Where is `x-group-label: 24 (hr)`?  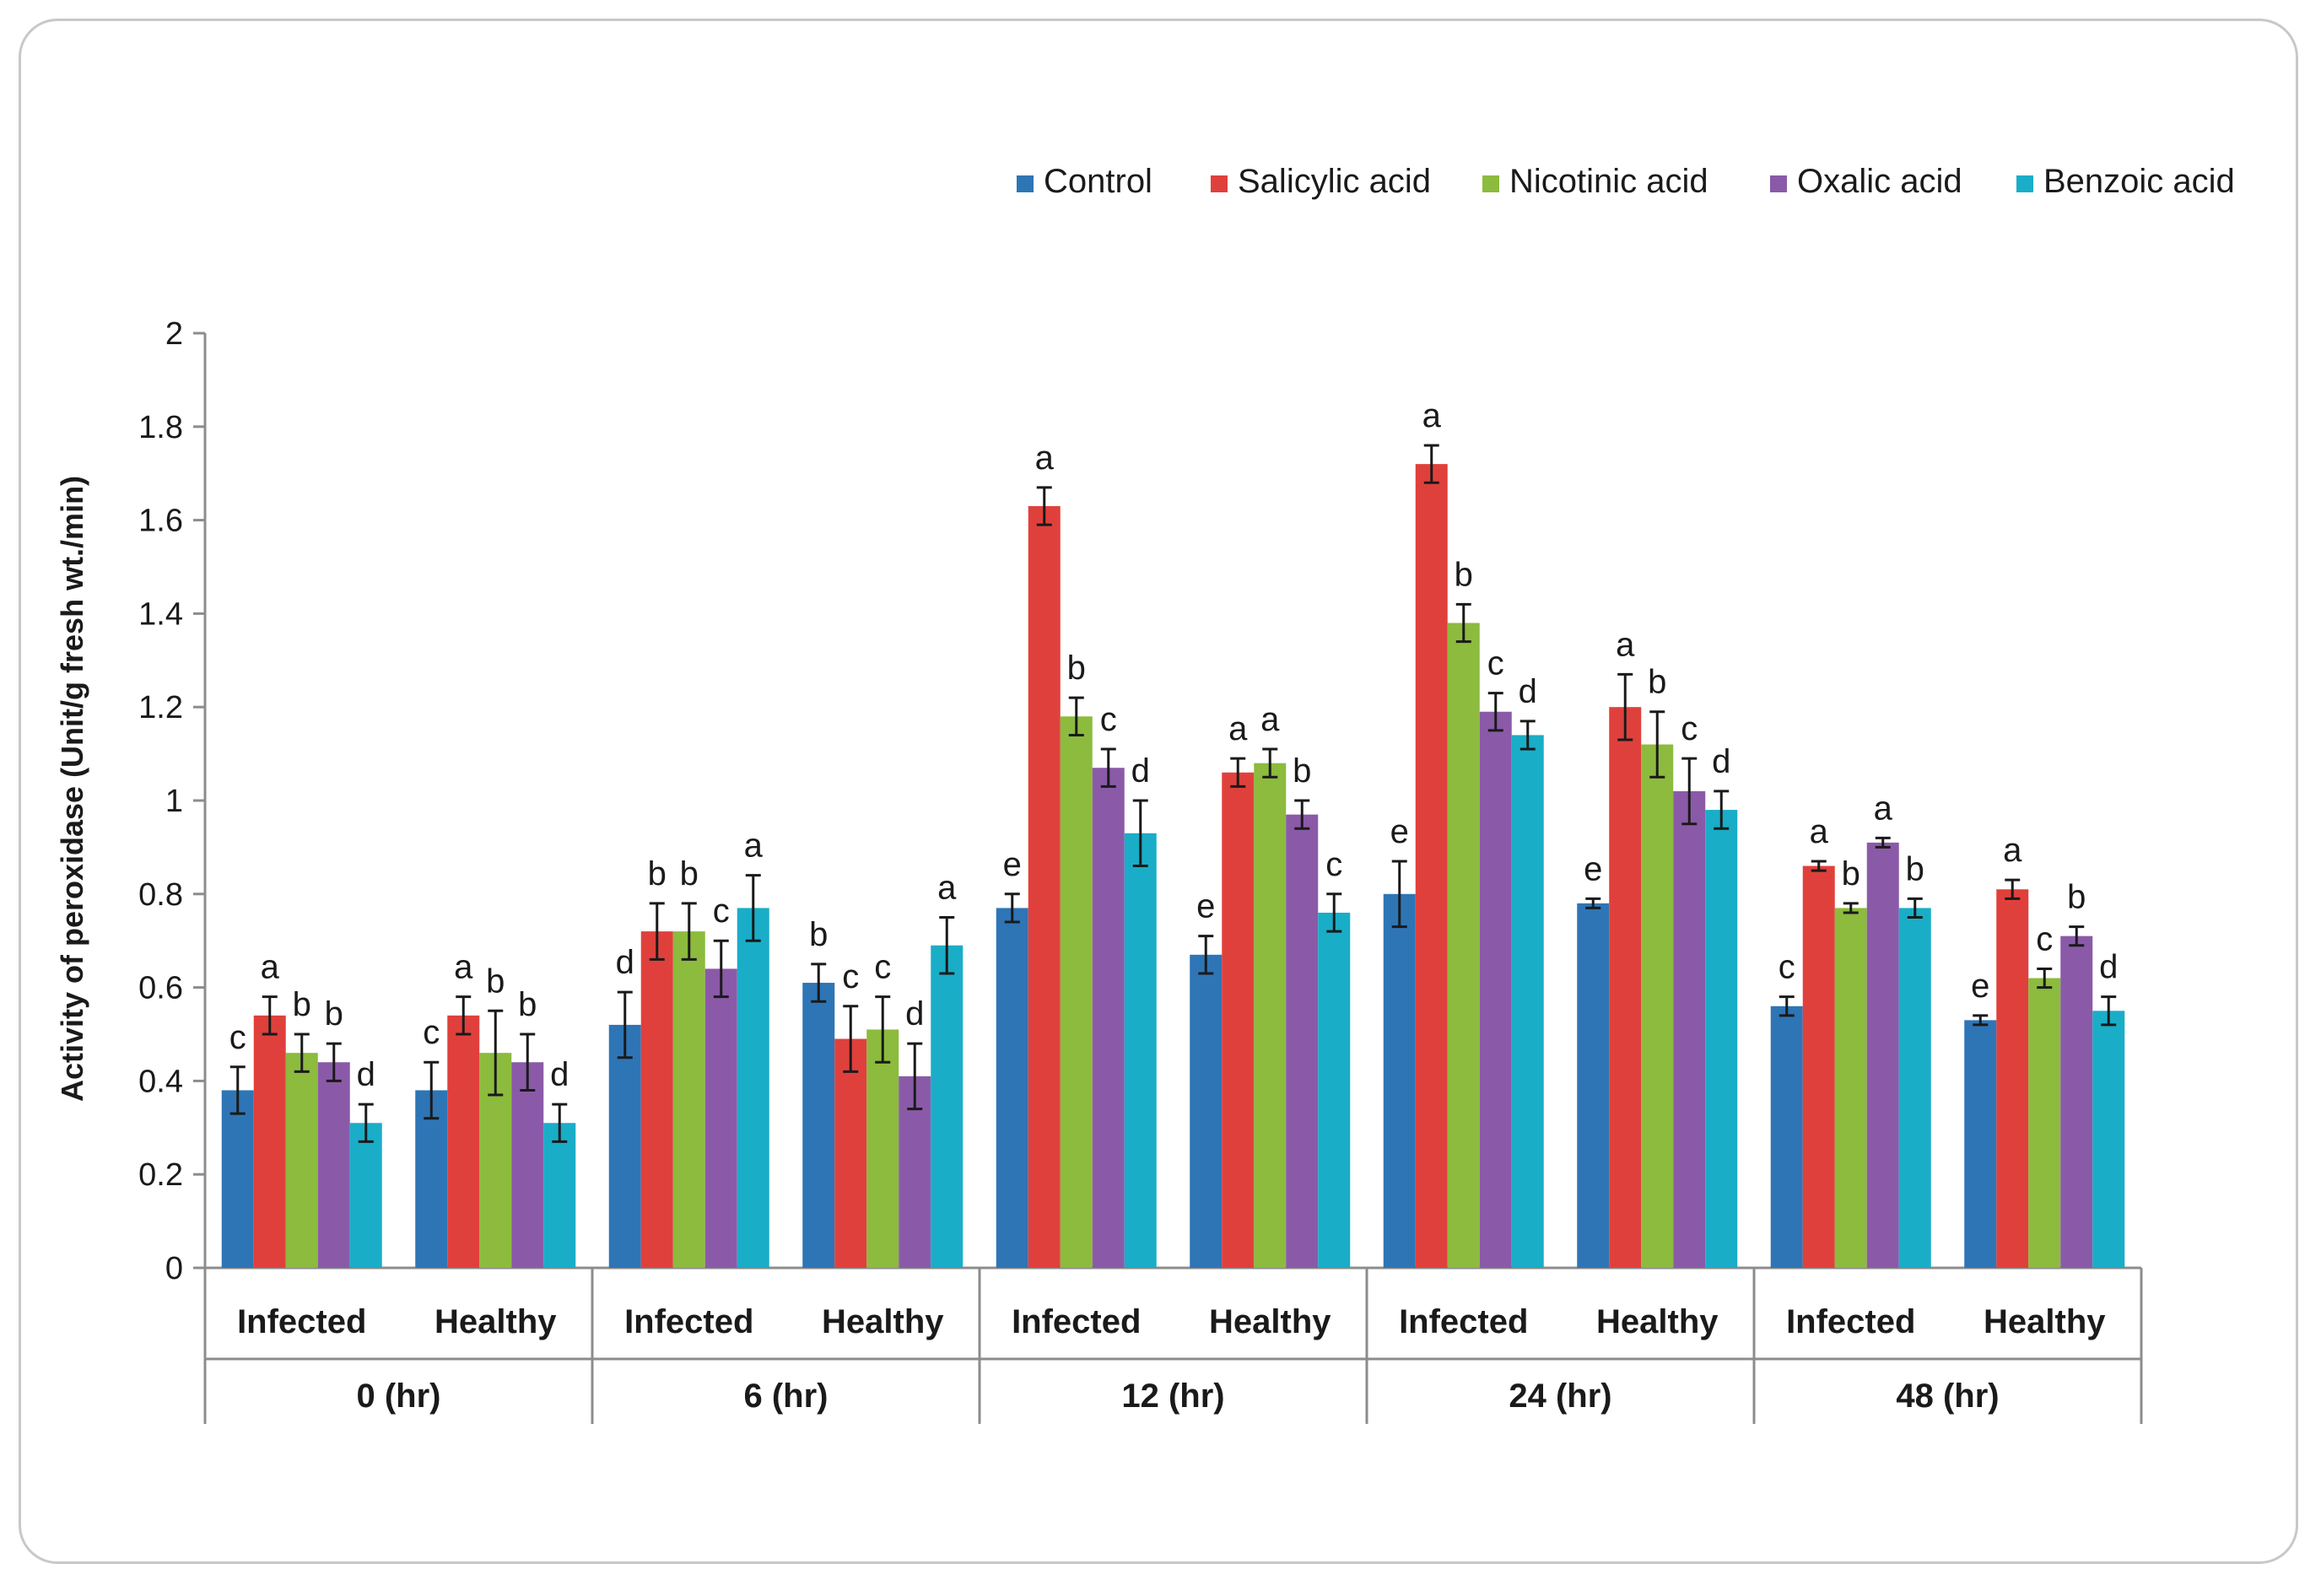 x-group-label: 24 (hr) is located at coordinates (1560, 1397).